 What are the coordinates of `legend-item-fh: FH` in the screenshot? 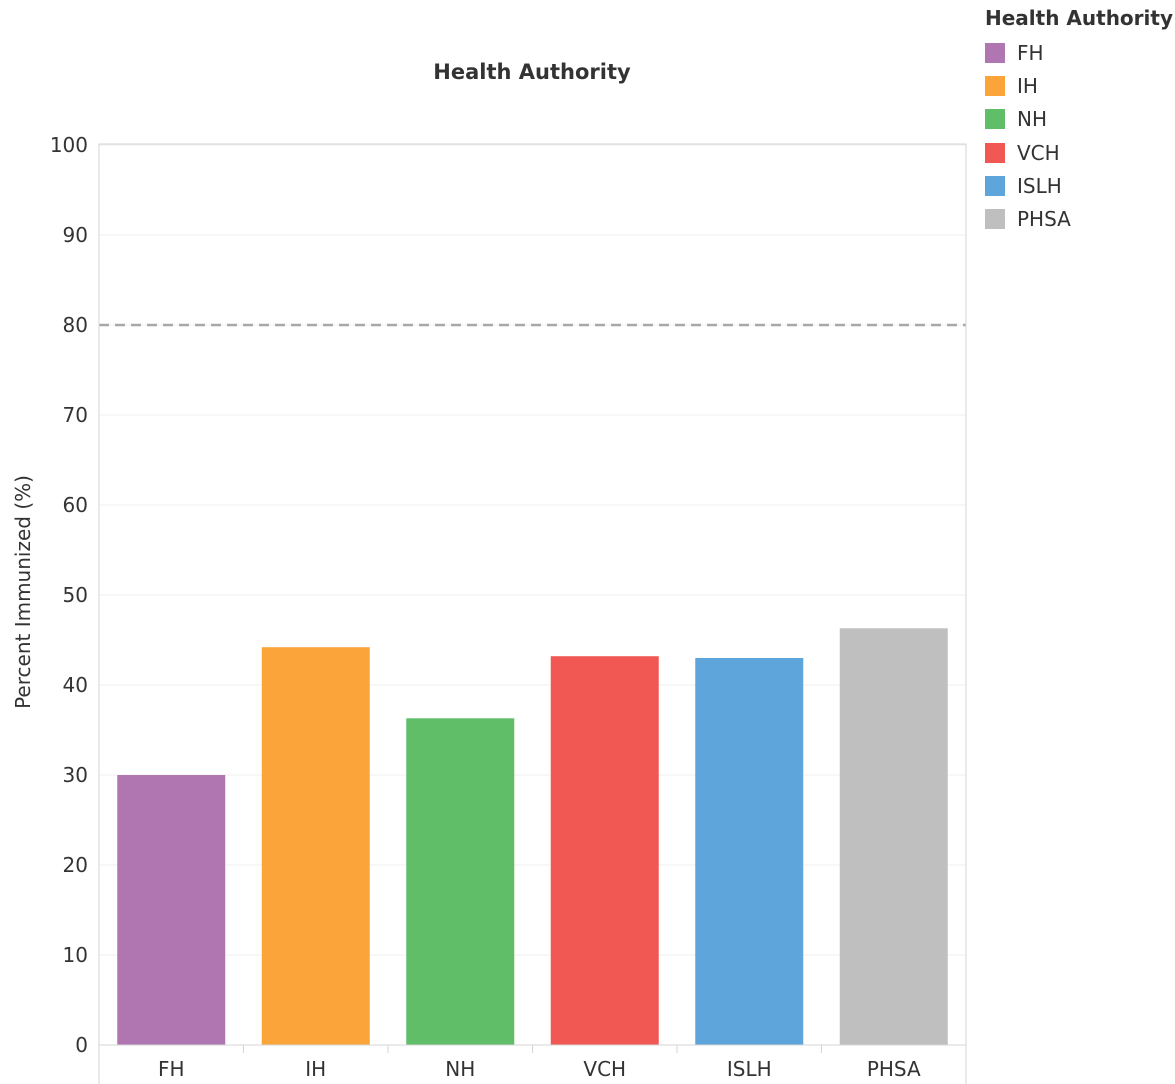 It's located at (1079, 52).